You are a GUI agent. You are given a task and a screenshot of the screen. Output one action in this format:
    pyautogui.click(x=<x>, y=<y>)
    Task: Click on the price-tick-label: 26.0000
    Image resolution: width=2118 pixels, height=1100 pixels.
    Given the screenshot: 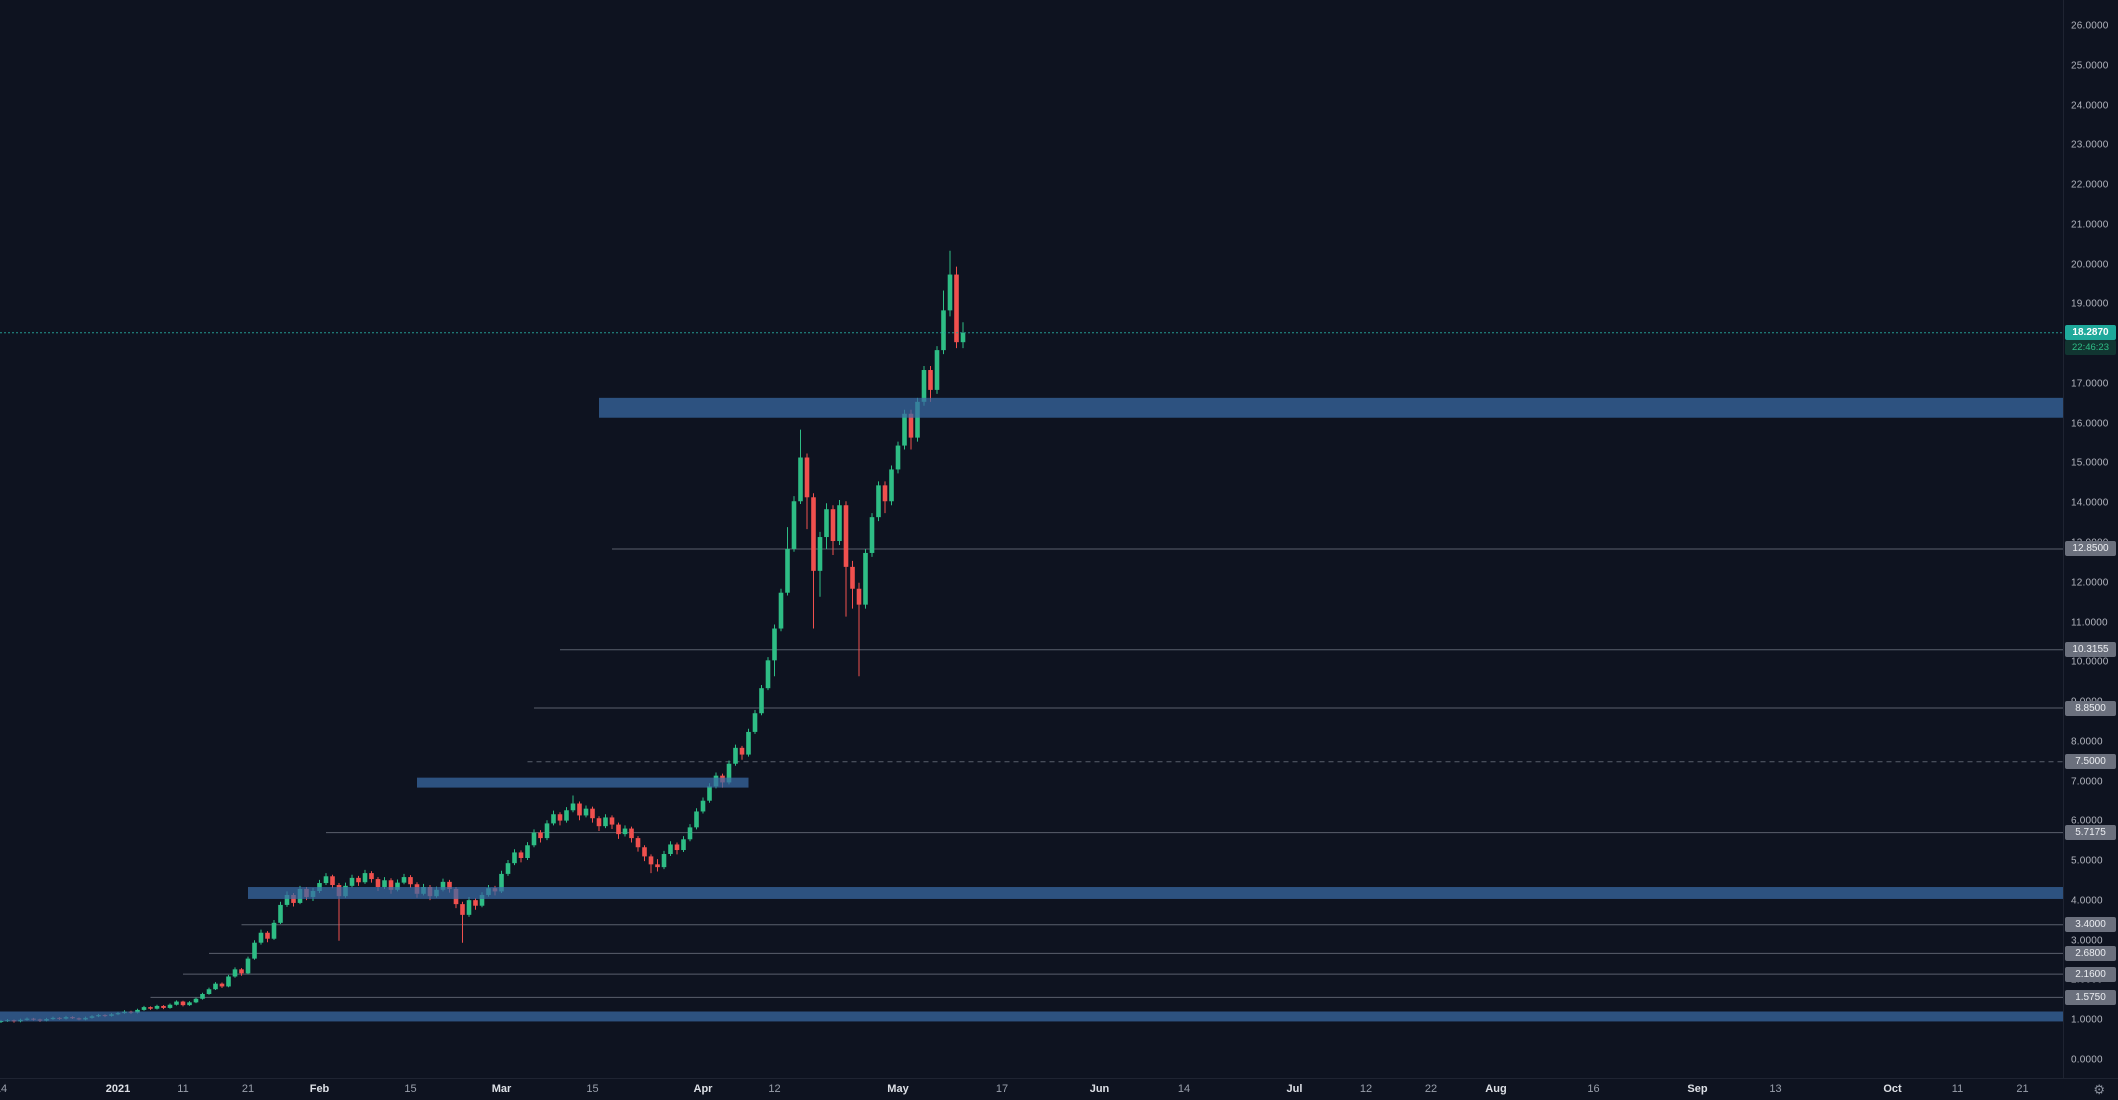 What is the action you would take?
    pyautogui.click(x=2090, y=26)
    